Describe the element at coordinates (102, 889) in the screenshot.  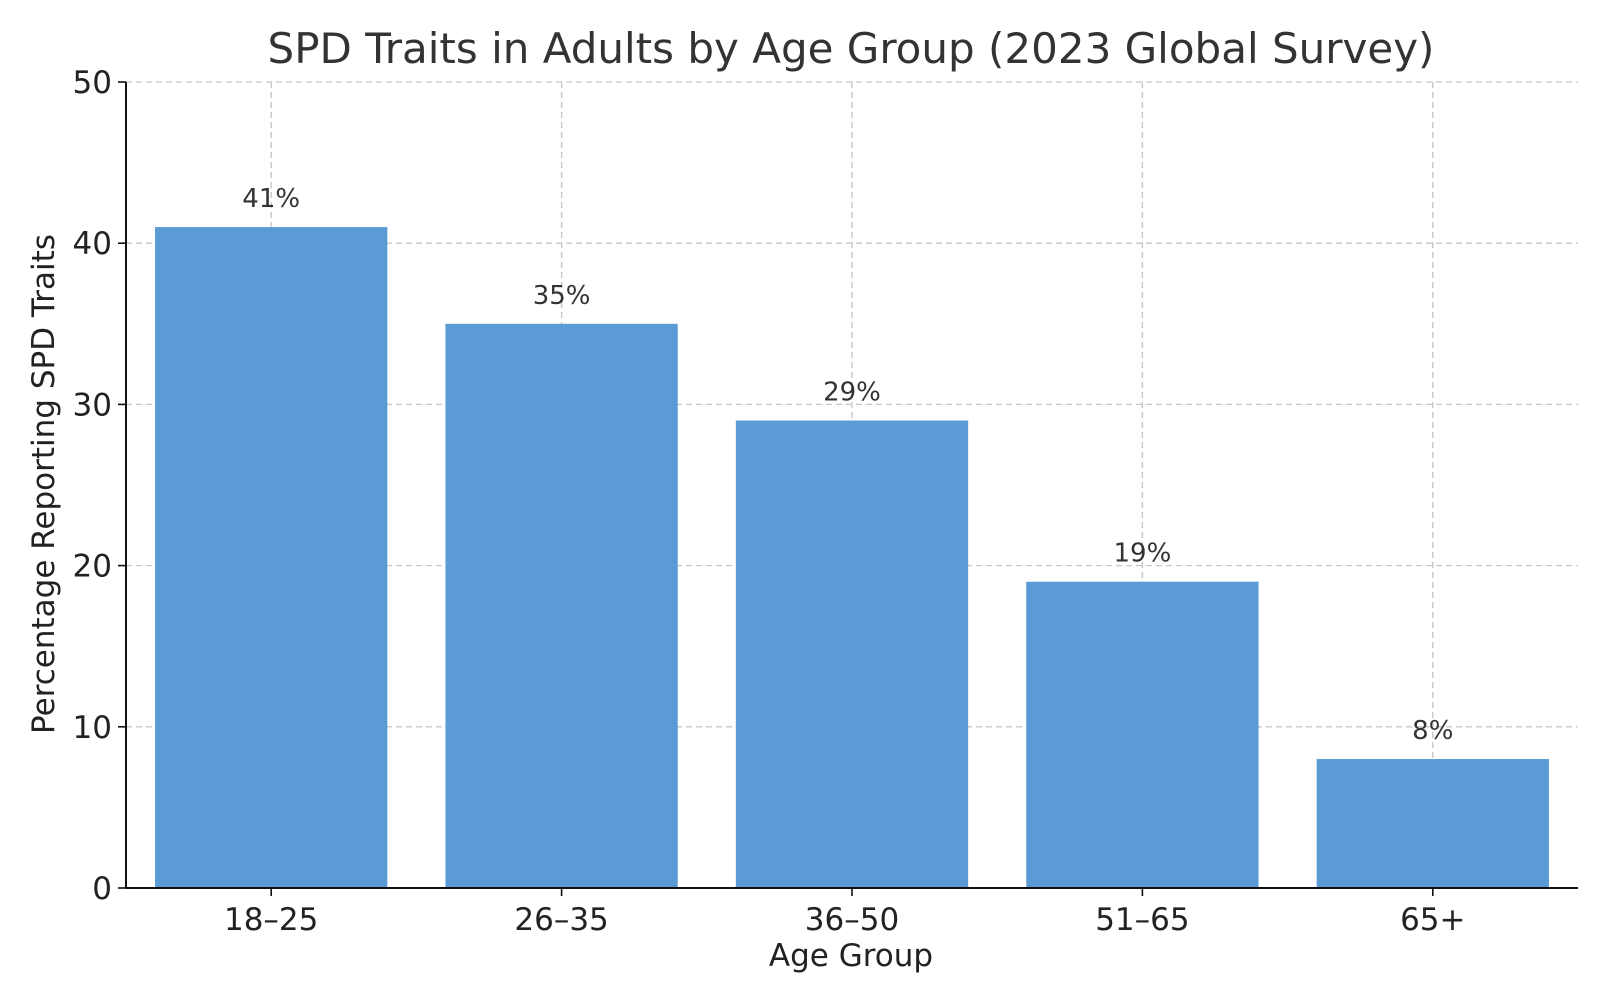
I see `y-tick-label-0: 0` at that location.